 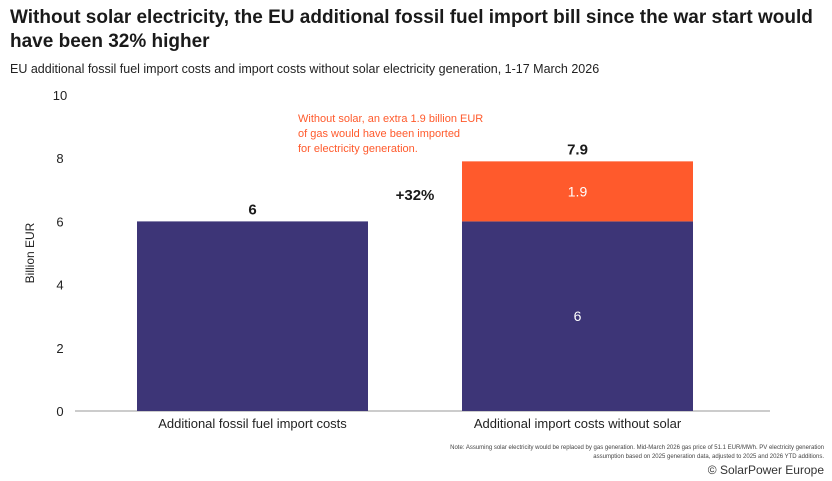 What do you see at coordinates (415, 195) in the screenshot?
I see `change-annotation: +32%` at bounding box center [415, 195].